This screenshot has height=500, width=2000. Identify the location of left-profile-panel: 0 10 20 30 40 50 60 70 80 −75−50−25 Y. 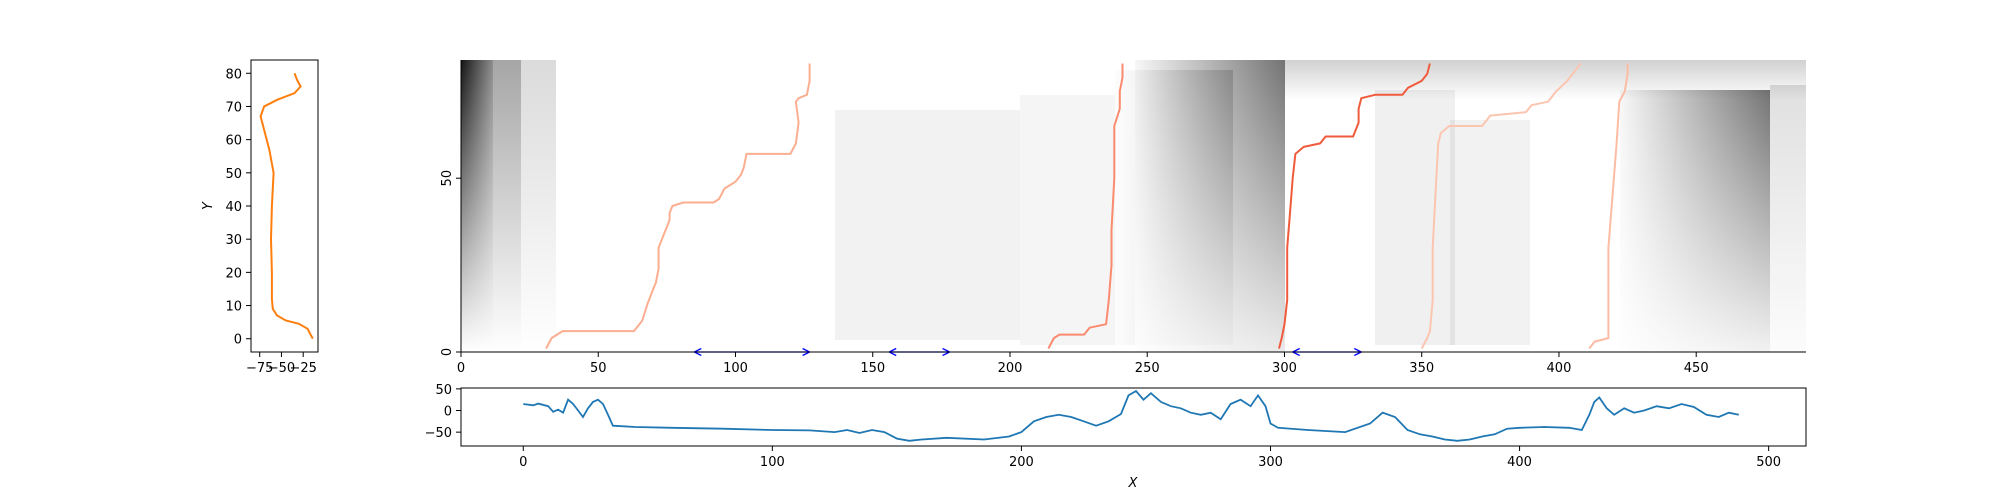
(260, 217).